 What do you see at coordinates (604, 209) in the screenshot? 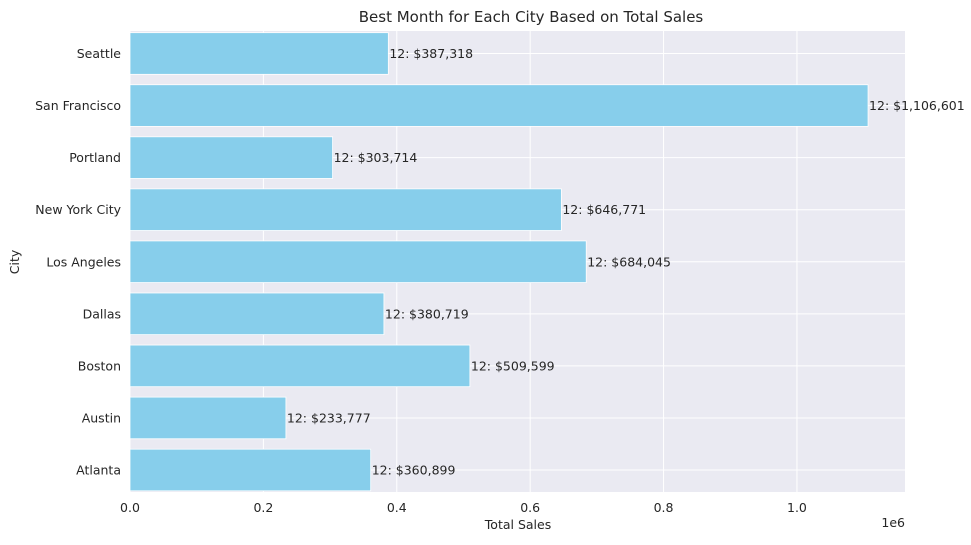
I see `data-label: 12: $646,771` at bounding box center [604, 209].